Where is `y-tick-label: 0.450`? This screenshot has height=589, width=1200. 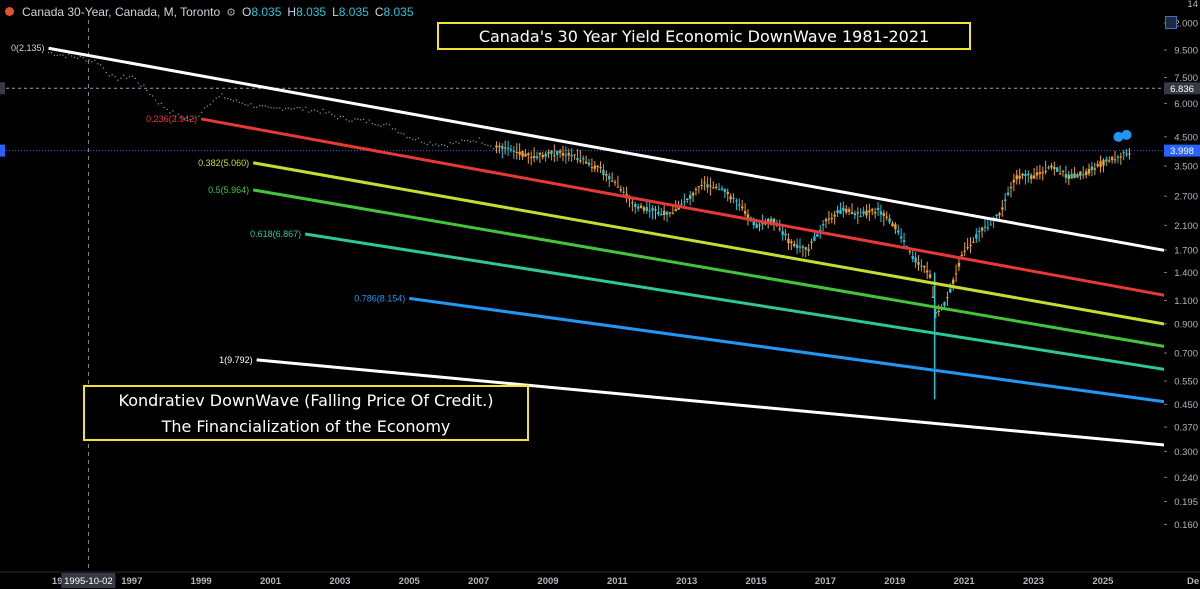 y-tick-label: 0.450 is located at coordinates (1186, 405).